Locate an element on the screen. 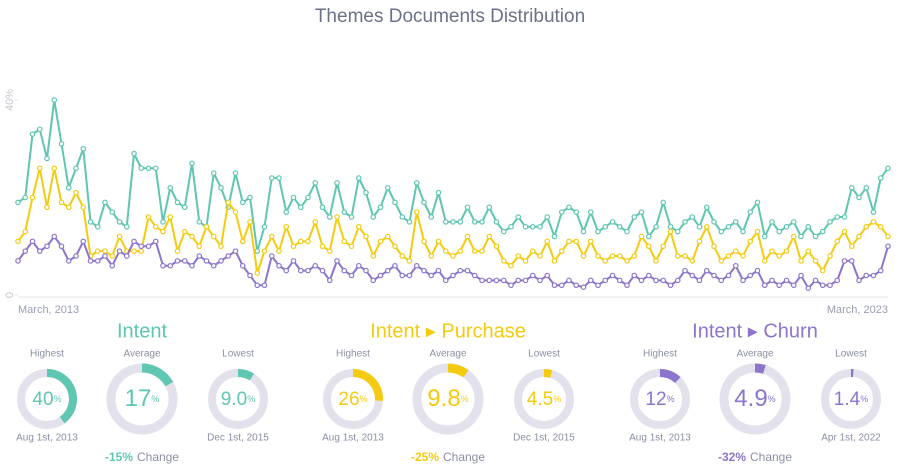 The height and width of the screenshot is (472, 900). x-tick-label: March, 2013 is located at coordinates (48, 310).